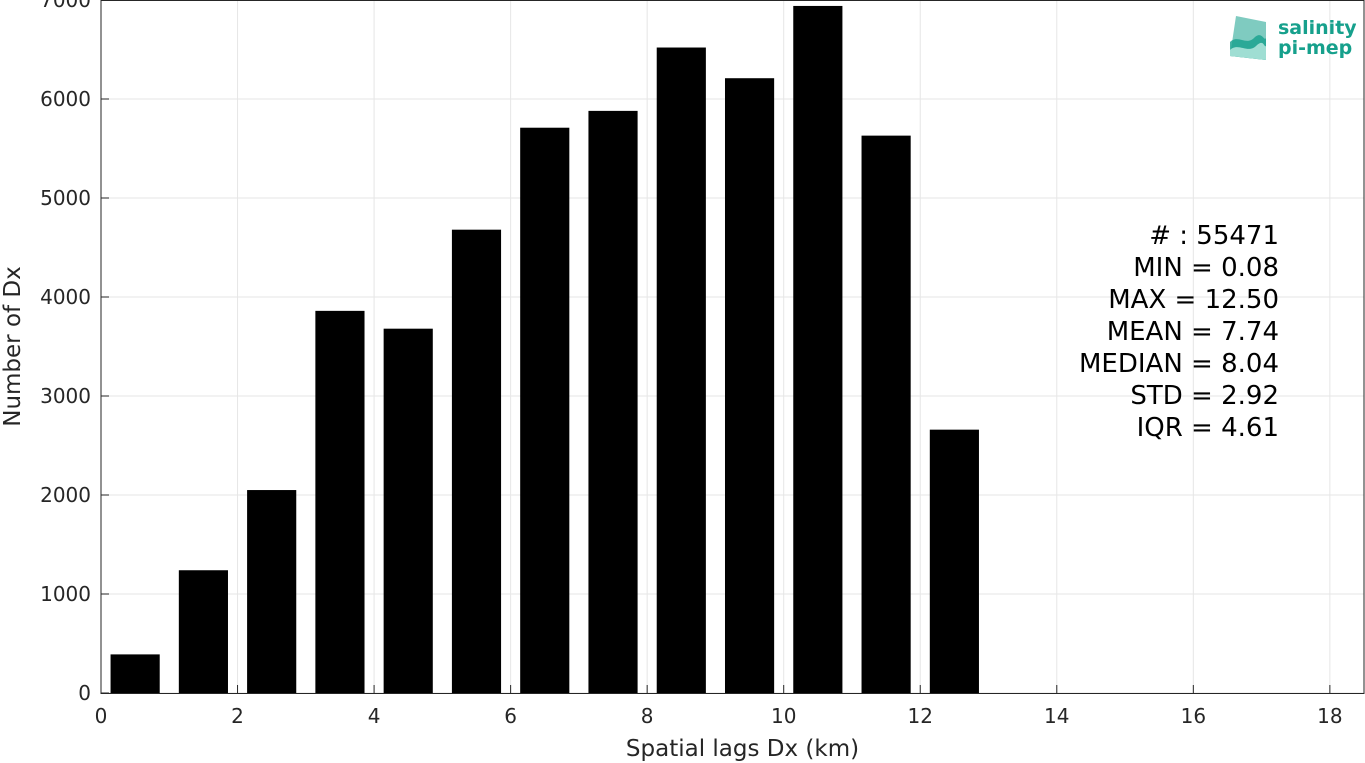 The width and height of the screenshot is (1365, 763). What do you see at coordinates (1193, 300) in the screenshot?
I see `stat-line: MAX = 12.50` at bounding box center [1193, 300].